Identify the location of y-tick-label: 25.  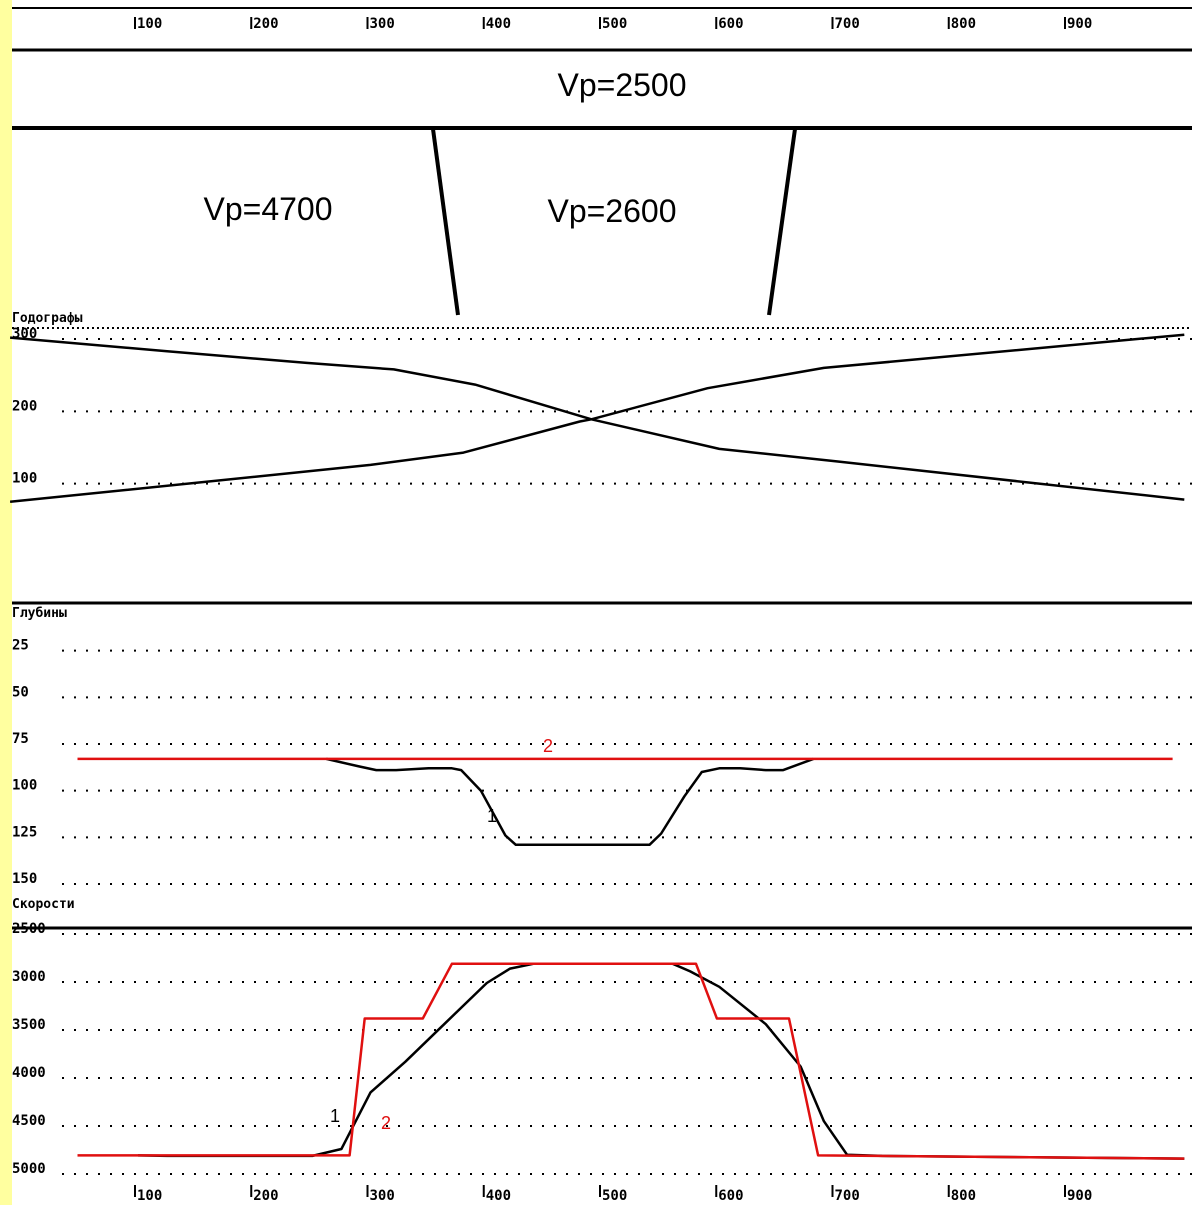
(20, 646).